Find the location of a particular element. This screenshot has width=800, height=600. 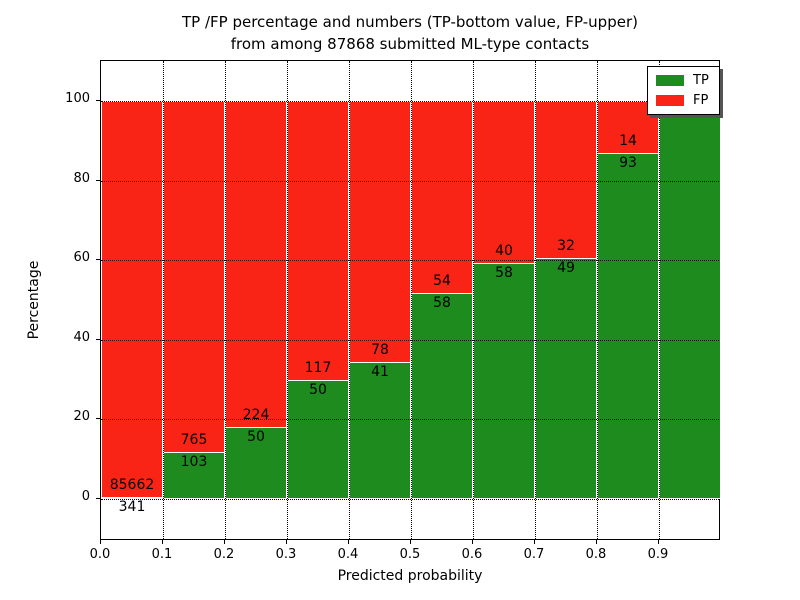

x-gridline-0.2 is located at coordinates (225, 300).